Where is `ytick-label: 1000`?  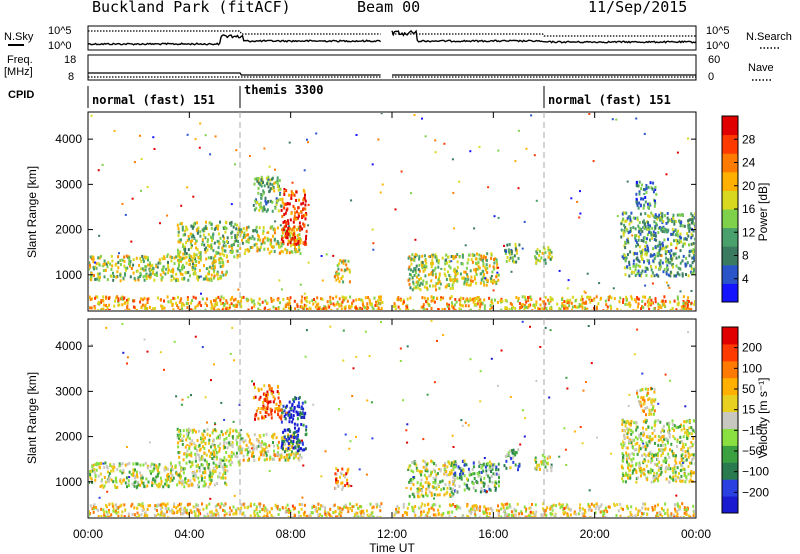
ytick-label: 1000 is located at coordinates (68, 275).